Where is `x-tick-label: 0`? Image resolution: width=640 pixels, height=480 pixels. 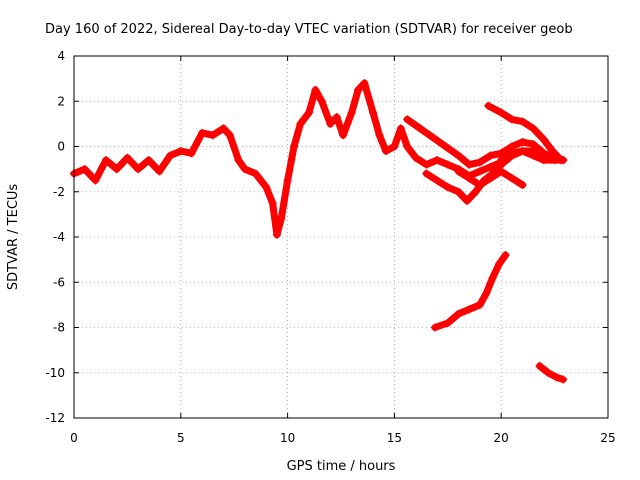
x-tick-label: 0 is located at coordinates (74, 438).